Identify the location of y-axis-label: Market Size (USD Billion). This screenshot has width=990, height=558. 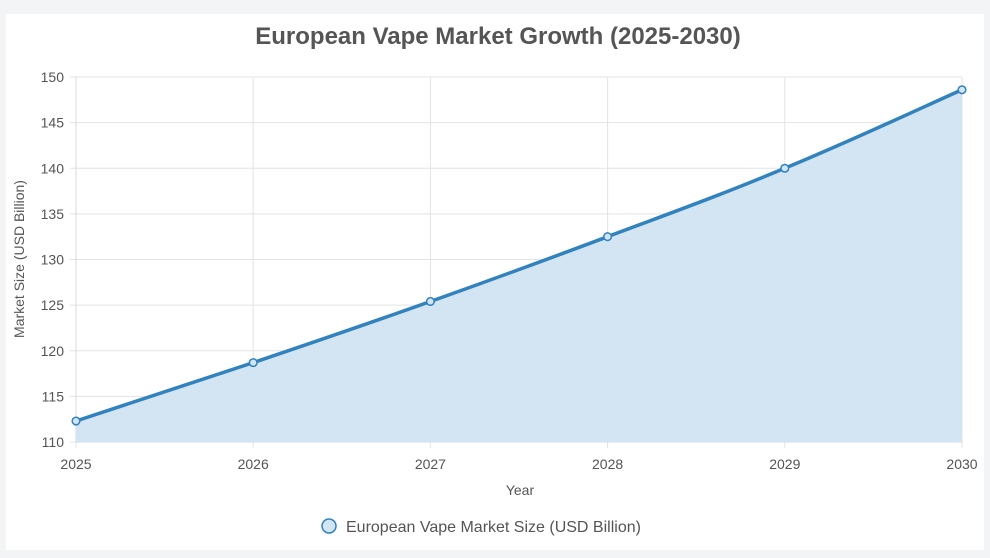
(19, 259).